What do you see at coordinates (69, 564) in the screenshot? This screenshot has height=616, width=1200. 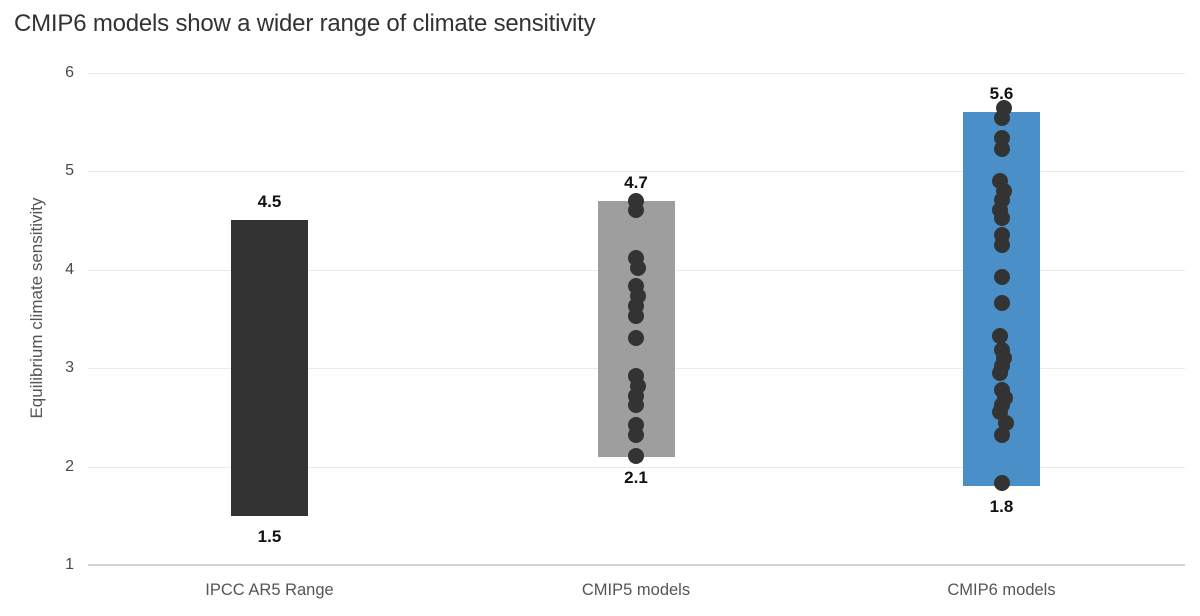 I see `y-tick-label: 1` at bounding box center [69, 564].